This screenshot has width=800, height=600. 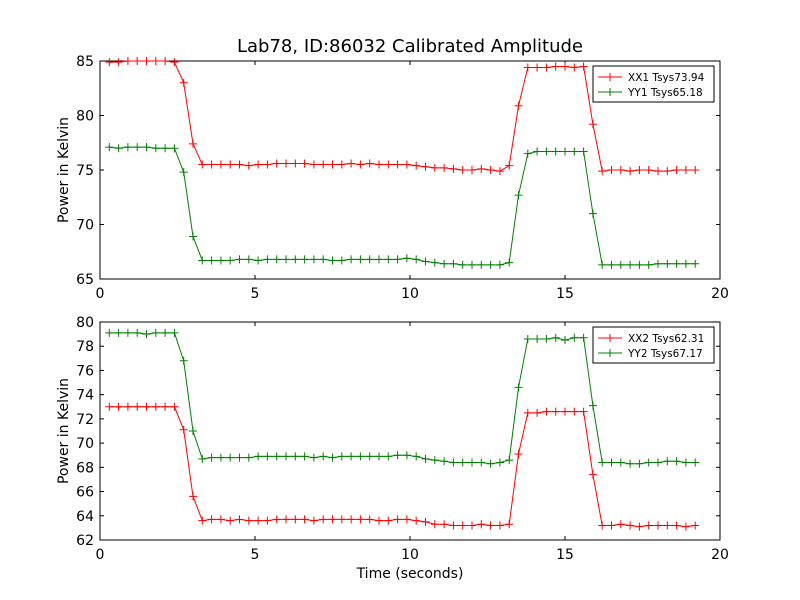 I want to click on x-tick-label: 20, so click(x=720, y=555).